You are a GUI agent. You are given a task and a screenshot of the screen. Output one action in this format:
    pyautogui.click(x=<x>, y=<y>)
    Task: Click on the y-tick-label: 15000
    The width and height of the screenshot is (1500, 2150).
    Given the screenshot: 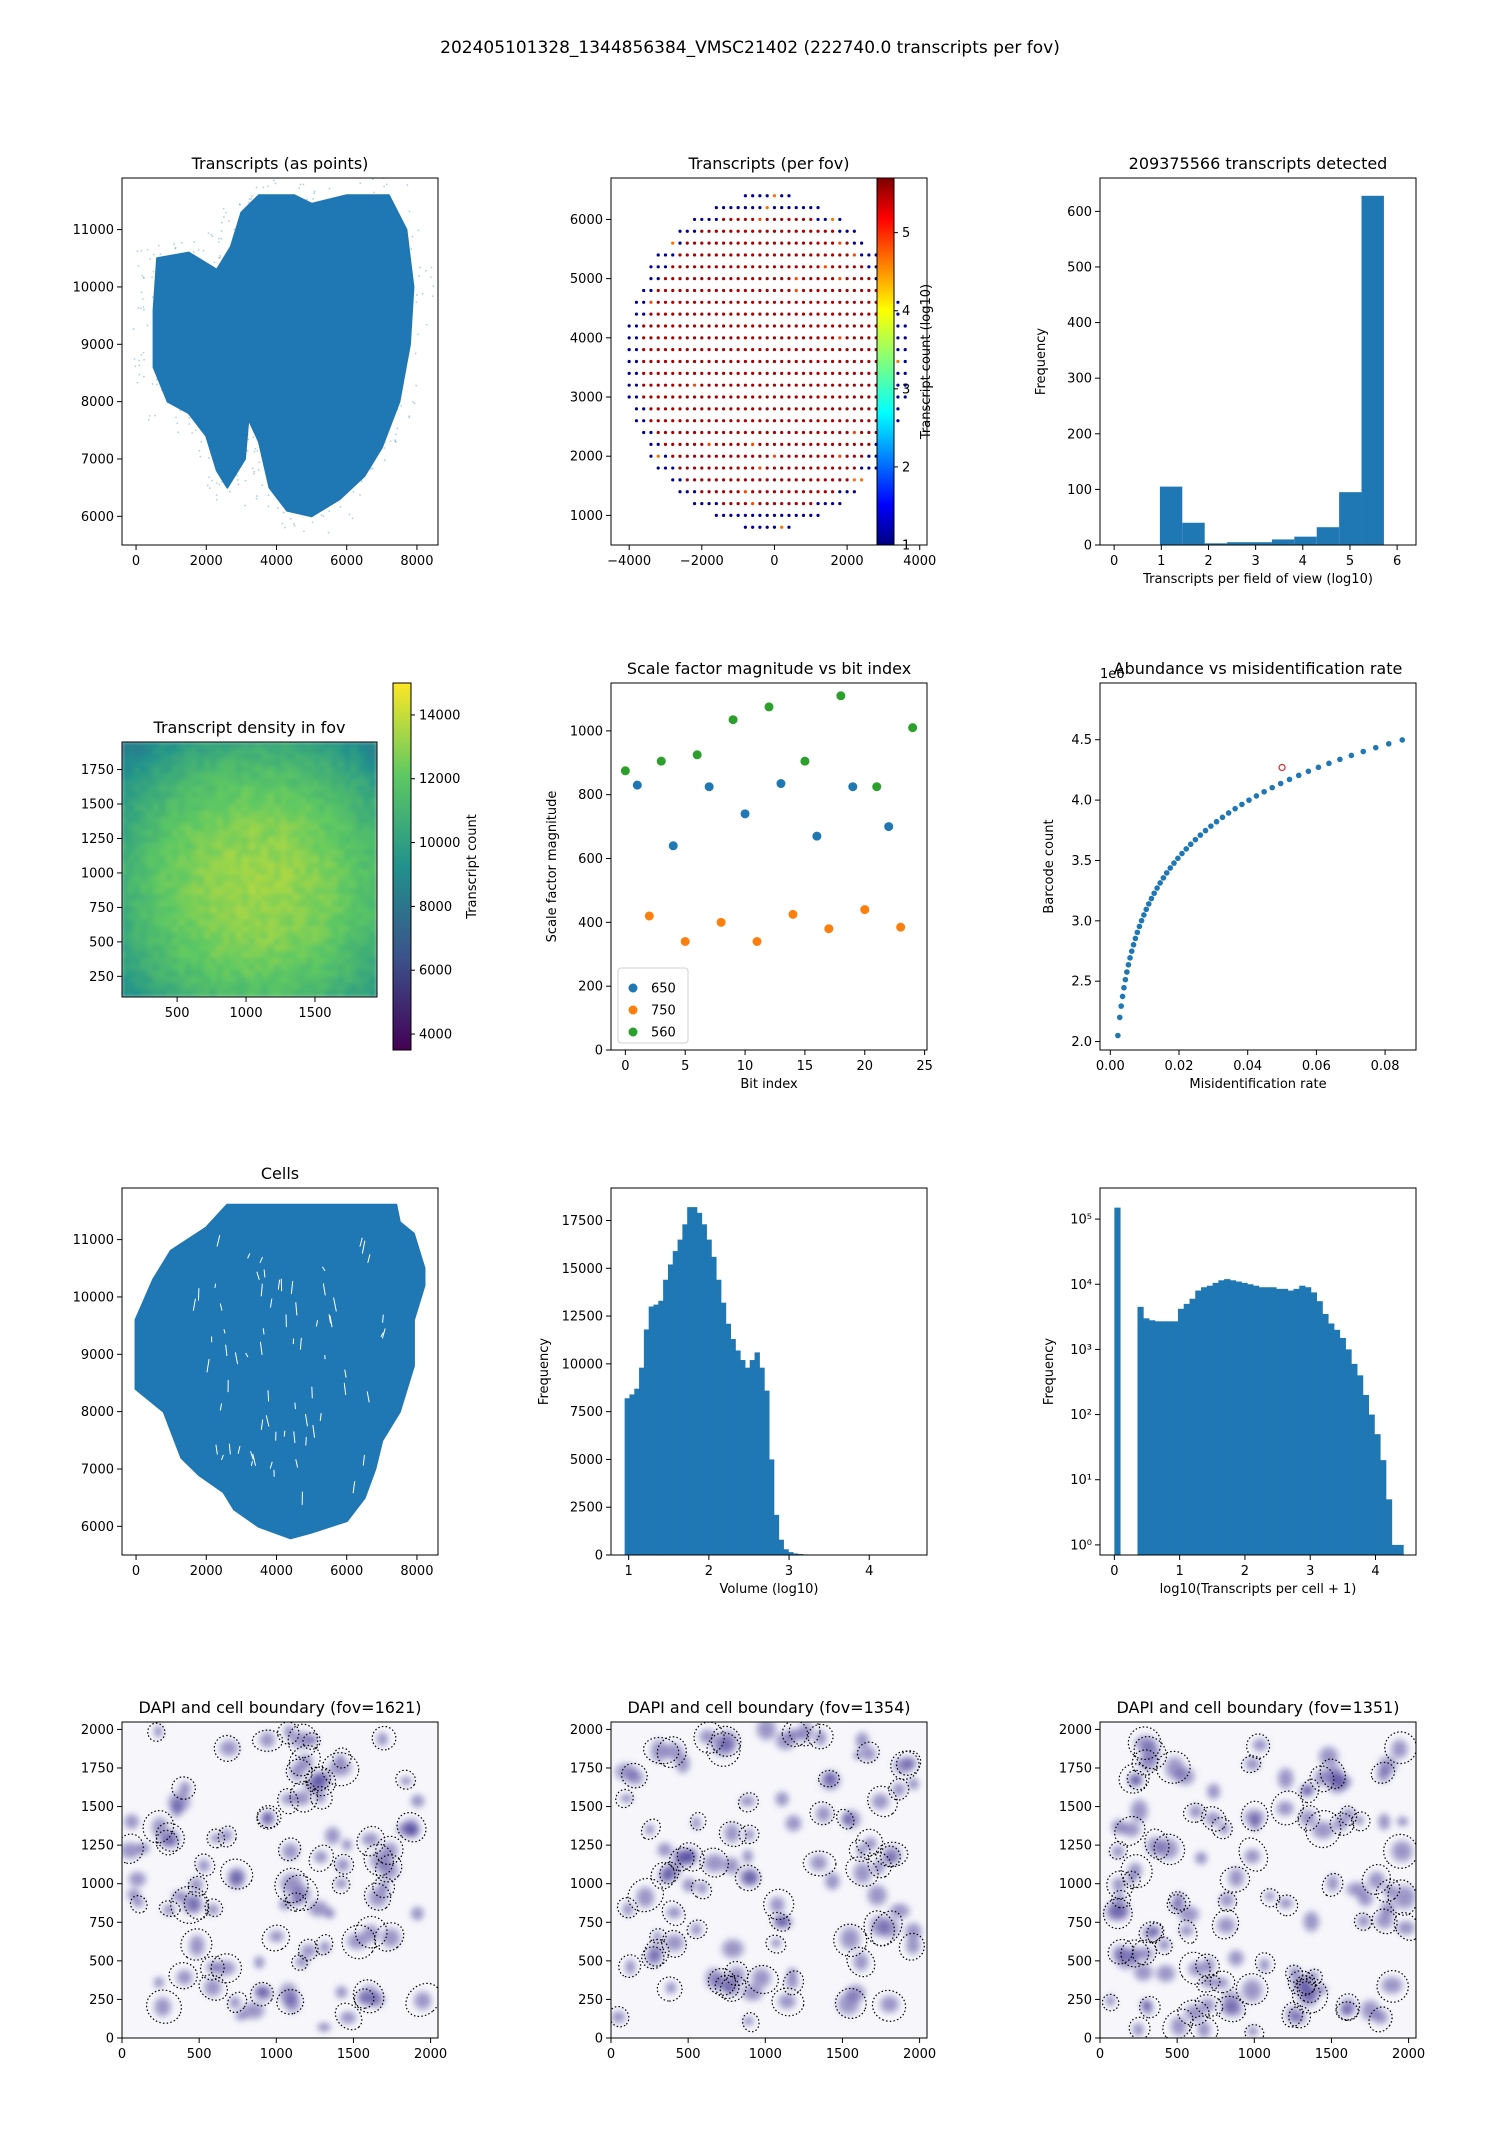 What is the action you would take?
    pyautogui.click(x=582, y=1269)
    